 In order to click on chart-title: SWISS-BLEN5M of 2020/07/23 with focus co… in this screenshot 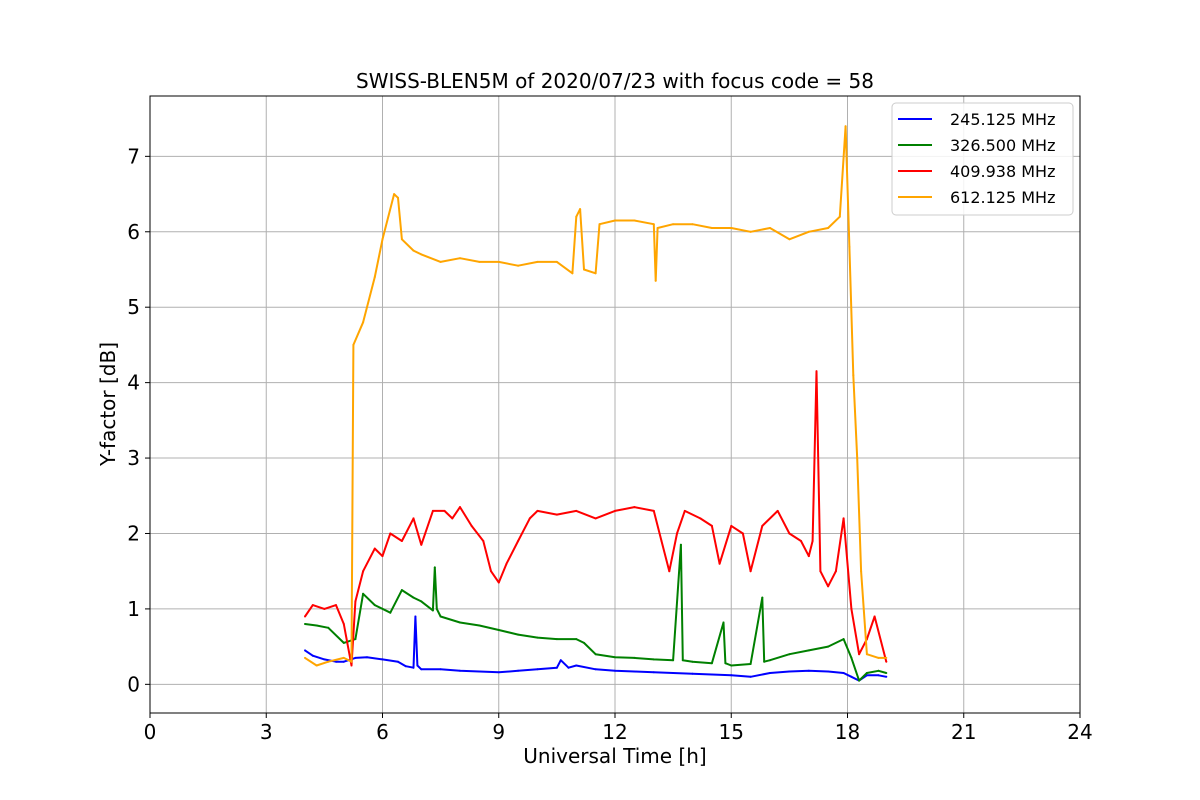, I will do `click(615, 81)`.